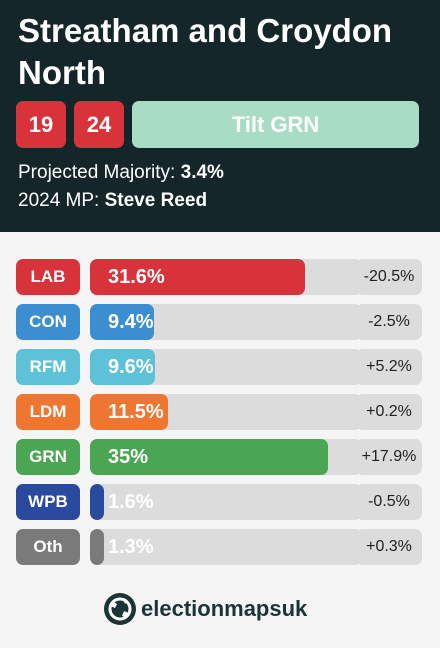  What do you see at coordinates (48, 322) in the screenshot?
I see `party-badge: CON` at bounding box center [48, 322].